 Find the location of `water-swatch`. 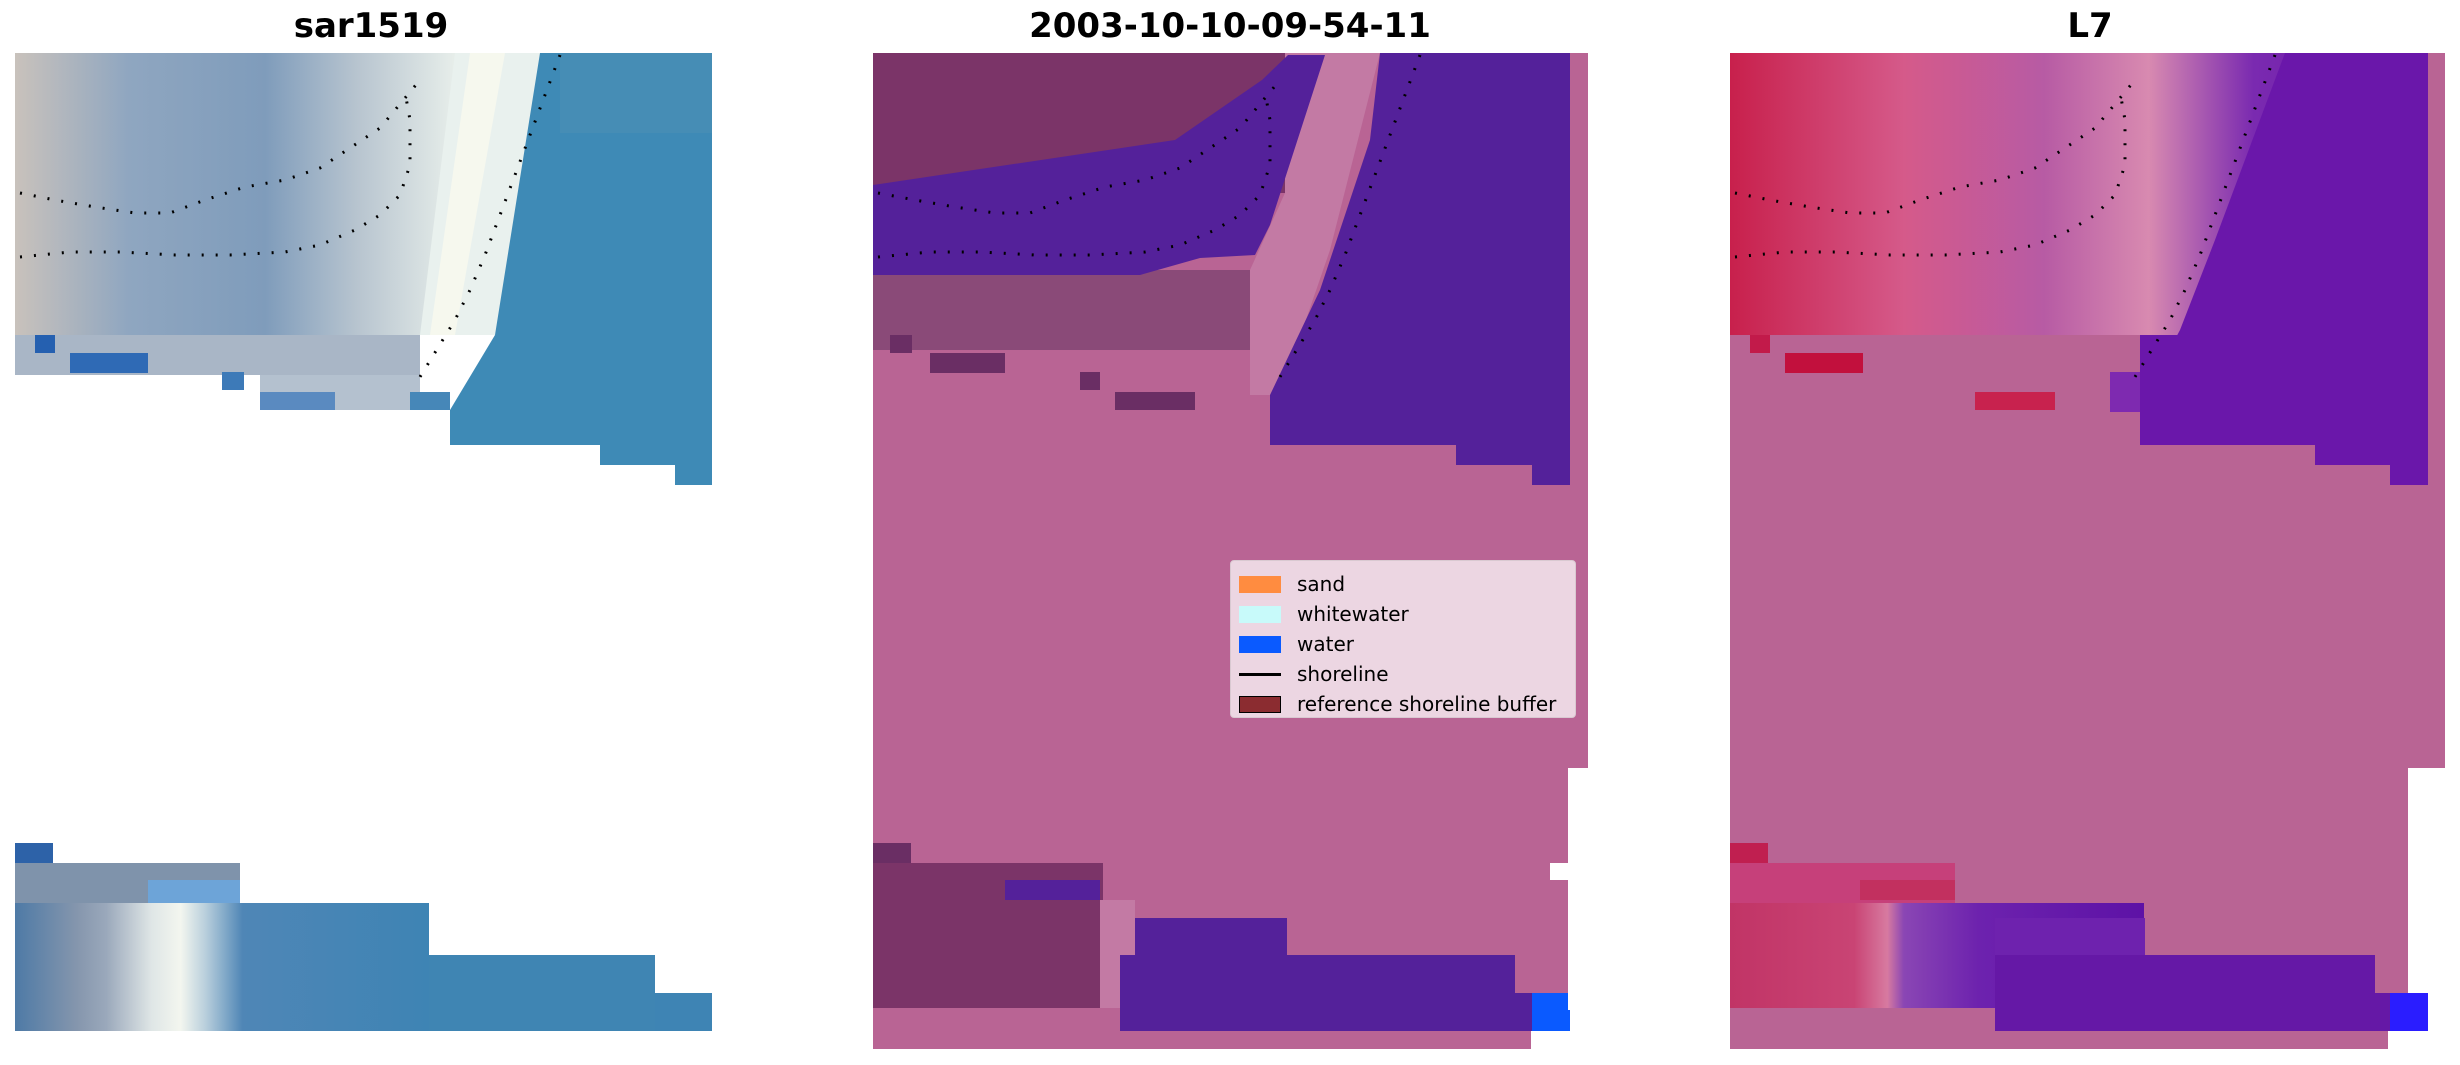

water-swatch is located at coordinates (1260, 644).